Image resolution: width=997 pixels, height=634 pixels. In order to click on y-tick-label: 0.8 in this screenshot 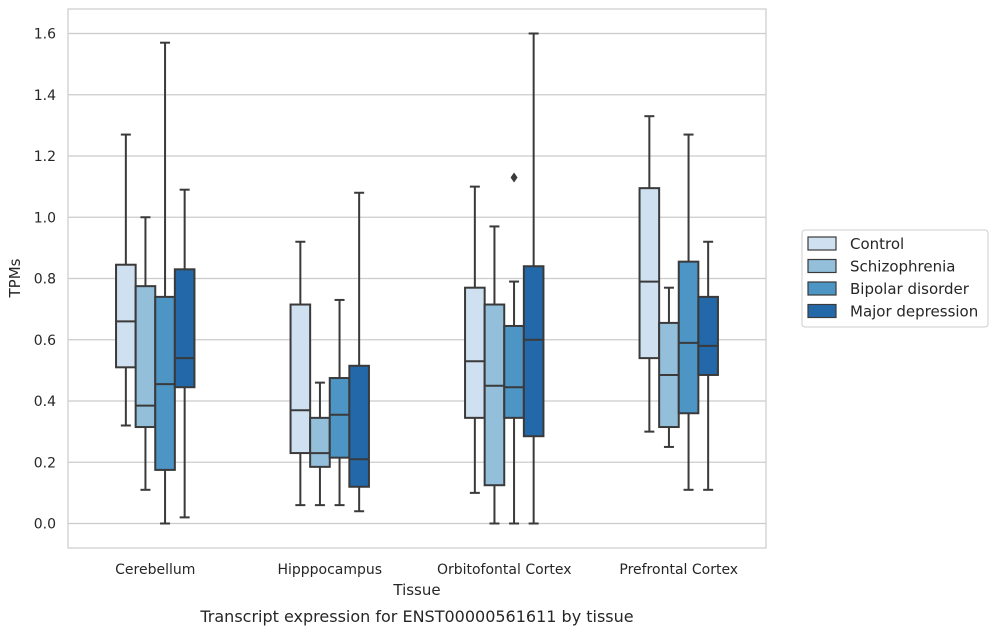, I will do `click(45, 280)`.